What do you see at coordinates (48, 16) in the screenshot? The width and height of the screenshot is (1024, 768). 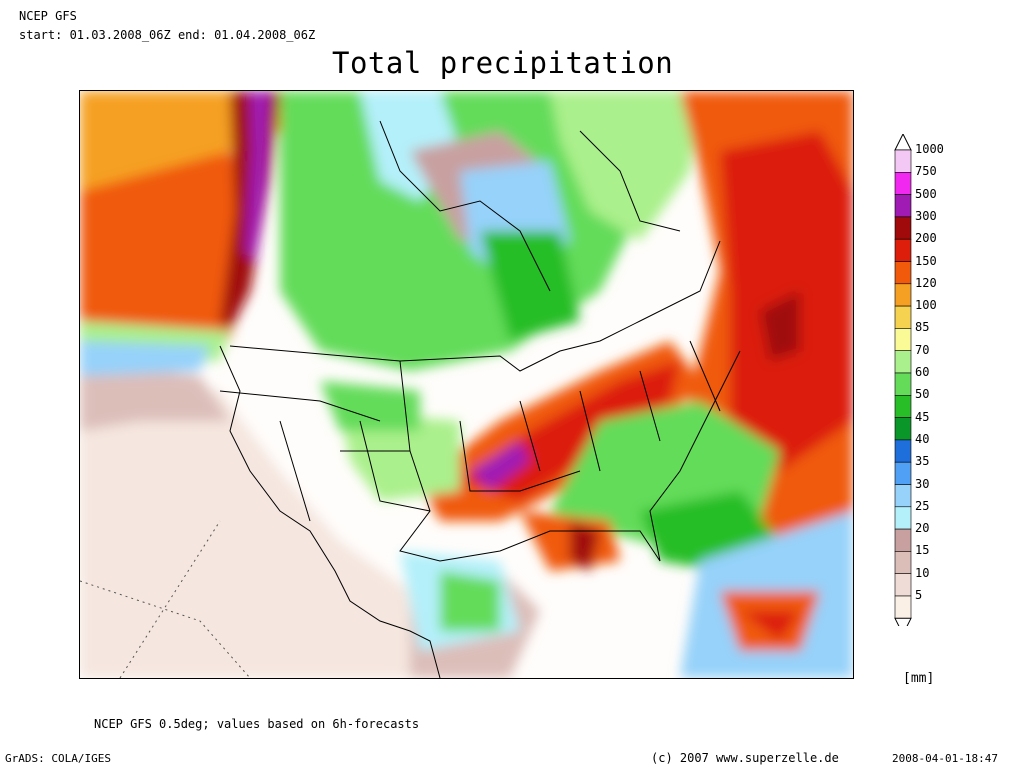 I see `model-name: NCEP GFS` at bounding box center [48, 16].